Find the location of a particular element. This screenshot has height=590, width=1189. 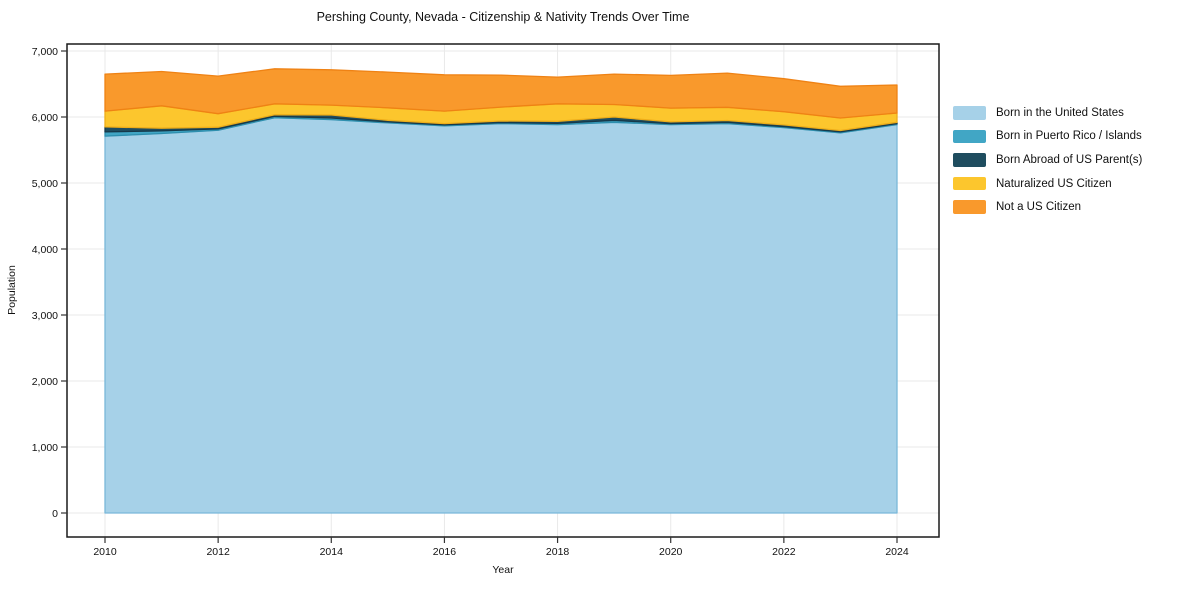

x-tick-label: 2024 is located at coordinates (897, 552).